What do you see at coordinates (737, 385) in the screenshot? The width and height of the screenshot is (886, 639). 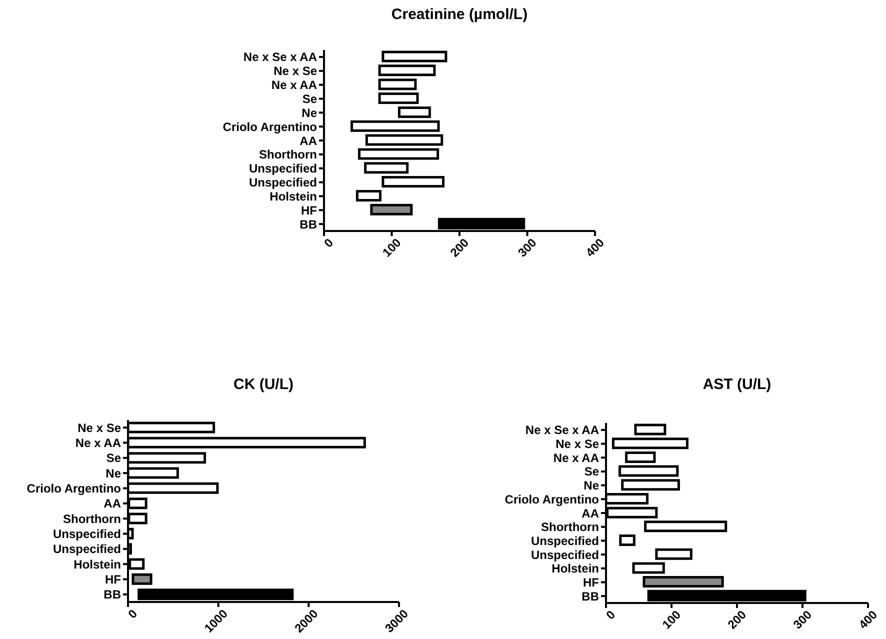 I see `chart-title: AST (U/L)` at bounding box center [737, 385].